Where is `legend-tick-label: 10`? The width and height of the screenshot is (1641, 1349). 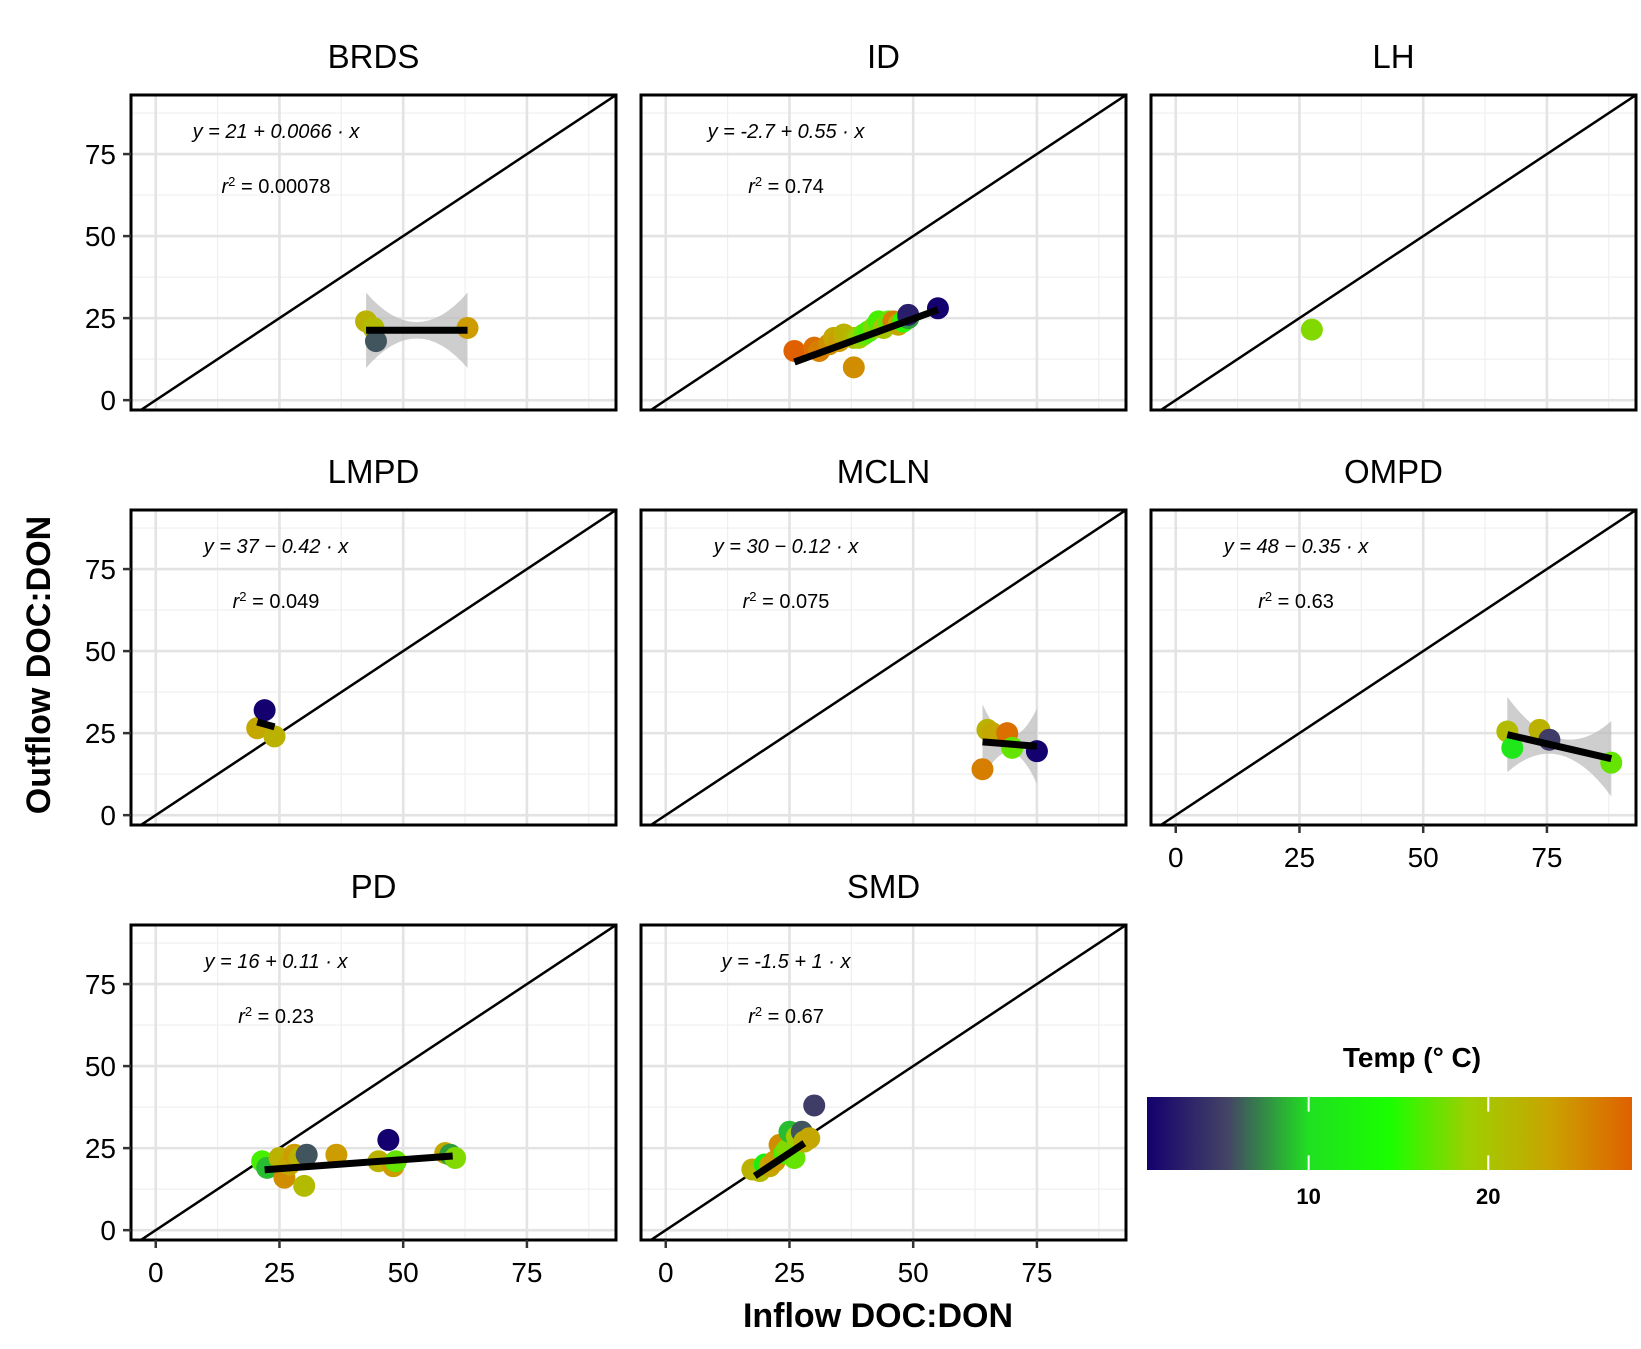
legend-tick-label: 10 is located at coordinates (1308, 1196).